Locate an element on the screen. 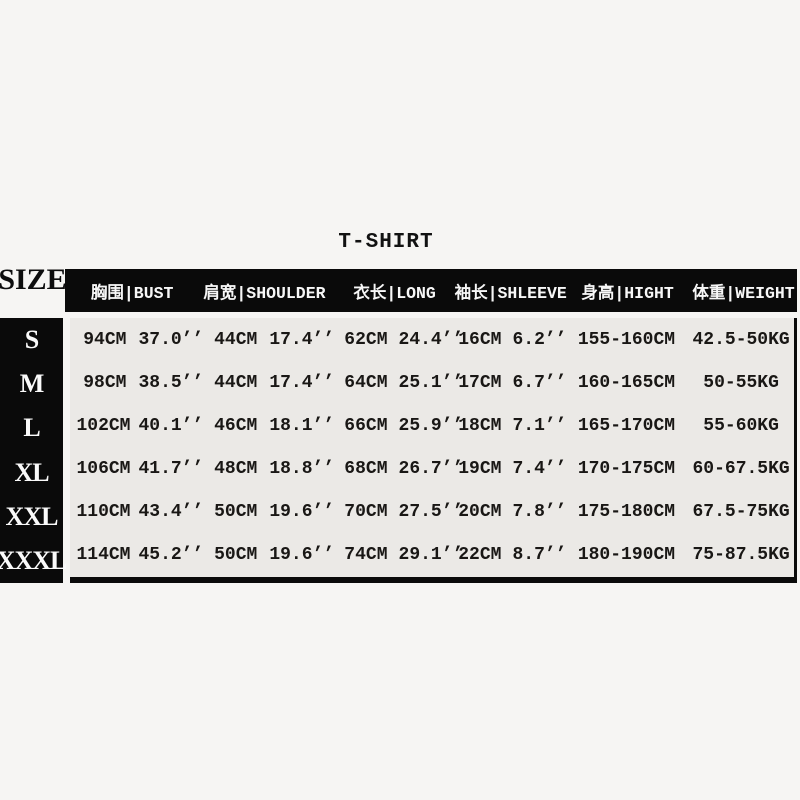  bust-cm: 94CM is located at coordinates (105, 339).